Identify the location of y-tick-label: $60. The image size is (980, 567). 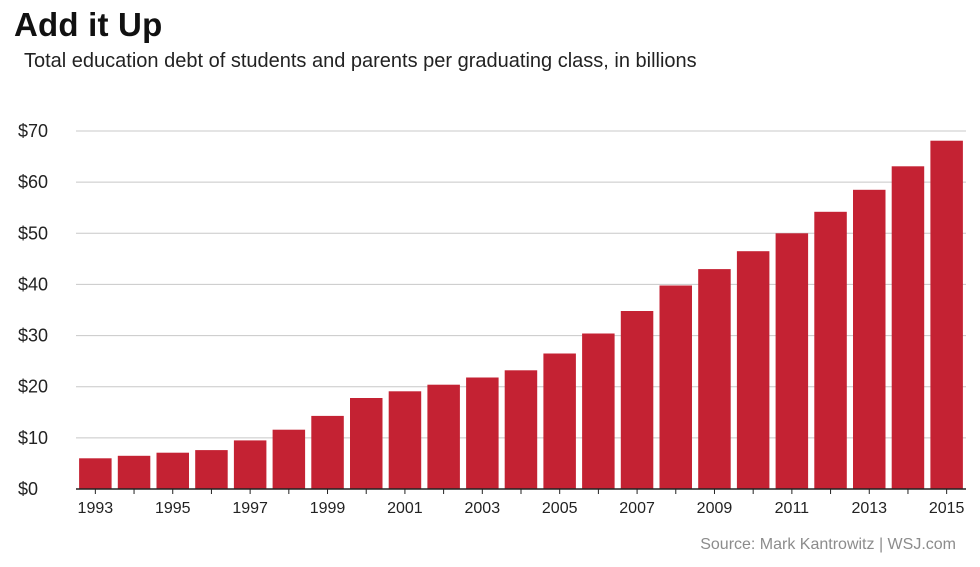
(33, 182).